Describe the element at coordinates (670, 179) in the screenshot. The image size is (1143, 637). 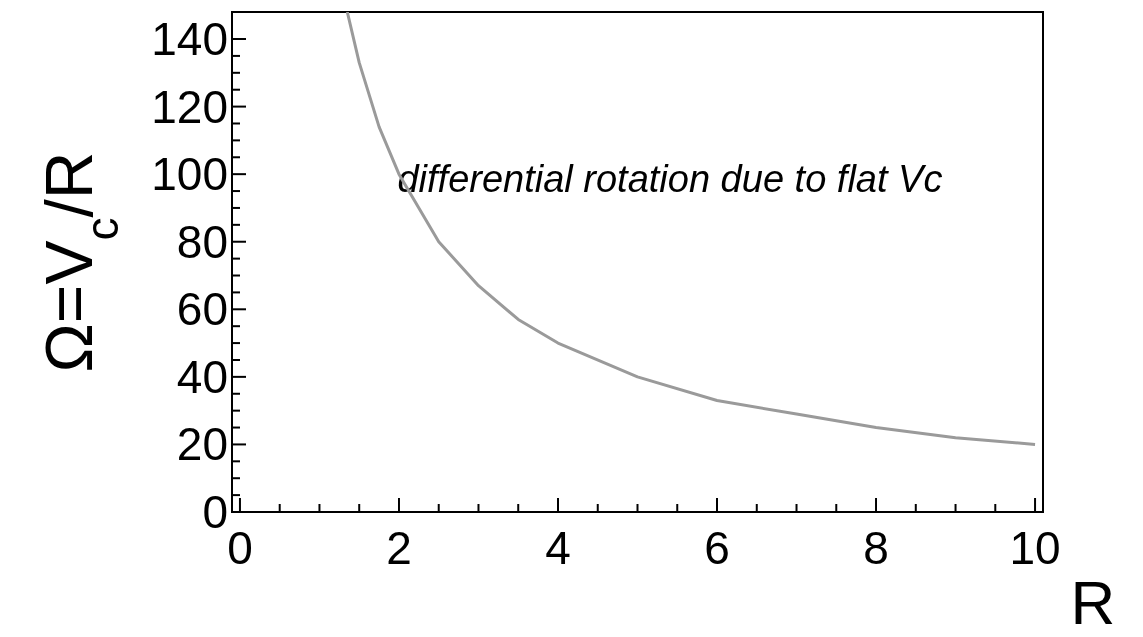
I see `annotation: differential rotation due to flat Vc` at that location.